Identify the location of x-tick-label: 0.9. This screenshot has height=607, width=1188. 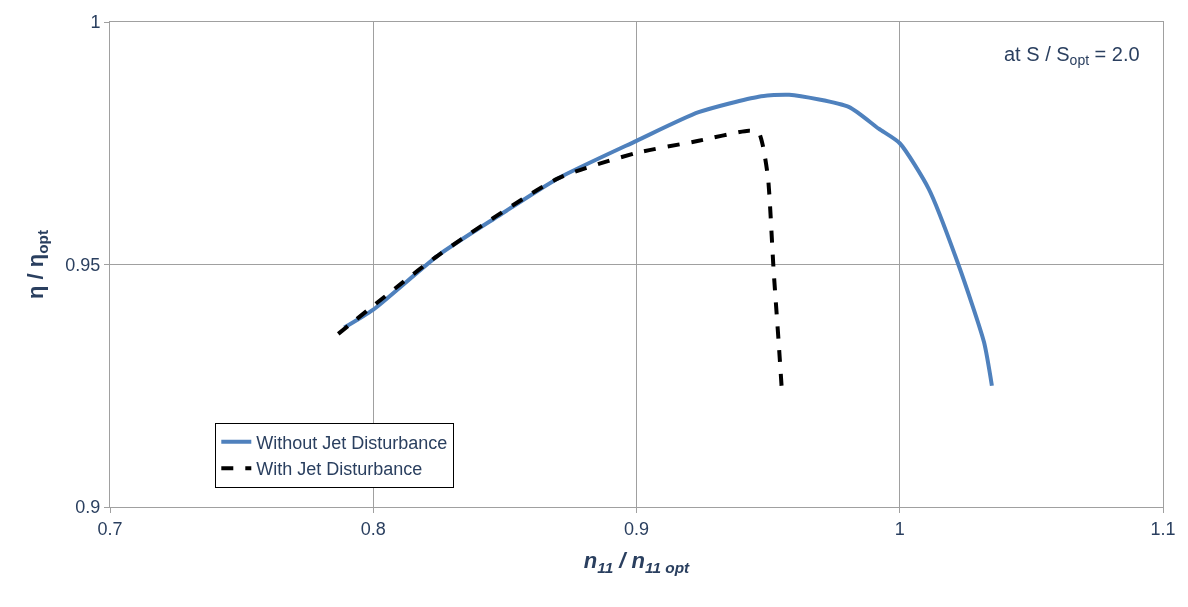
(636, 528).